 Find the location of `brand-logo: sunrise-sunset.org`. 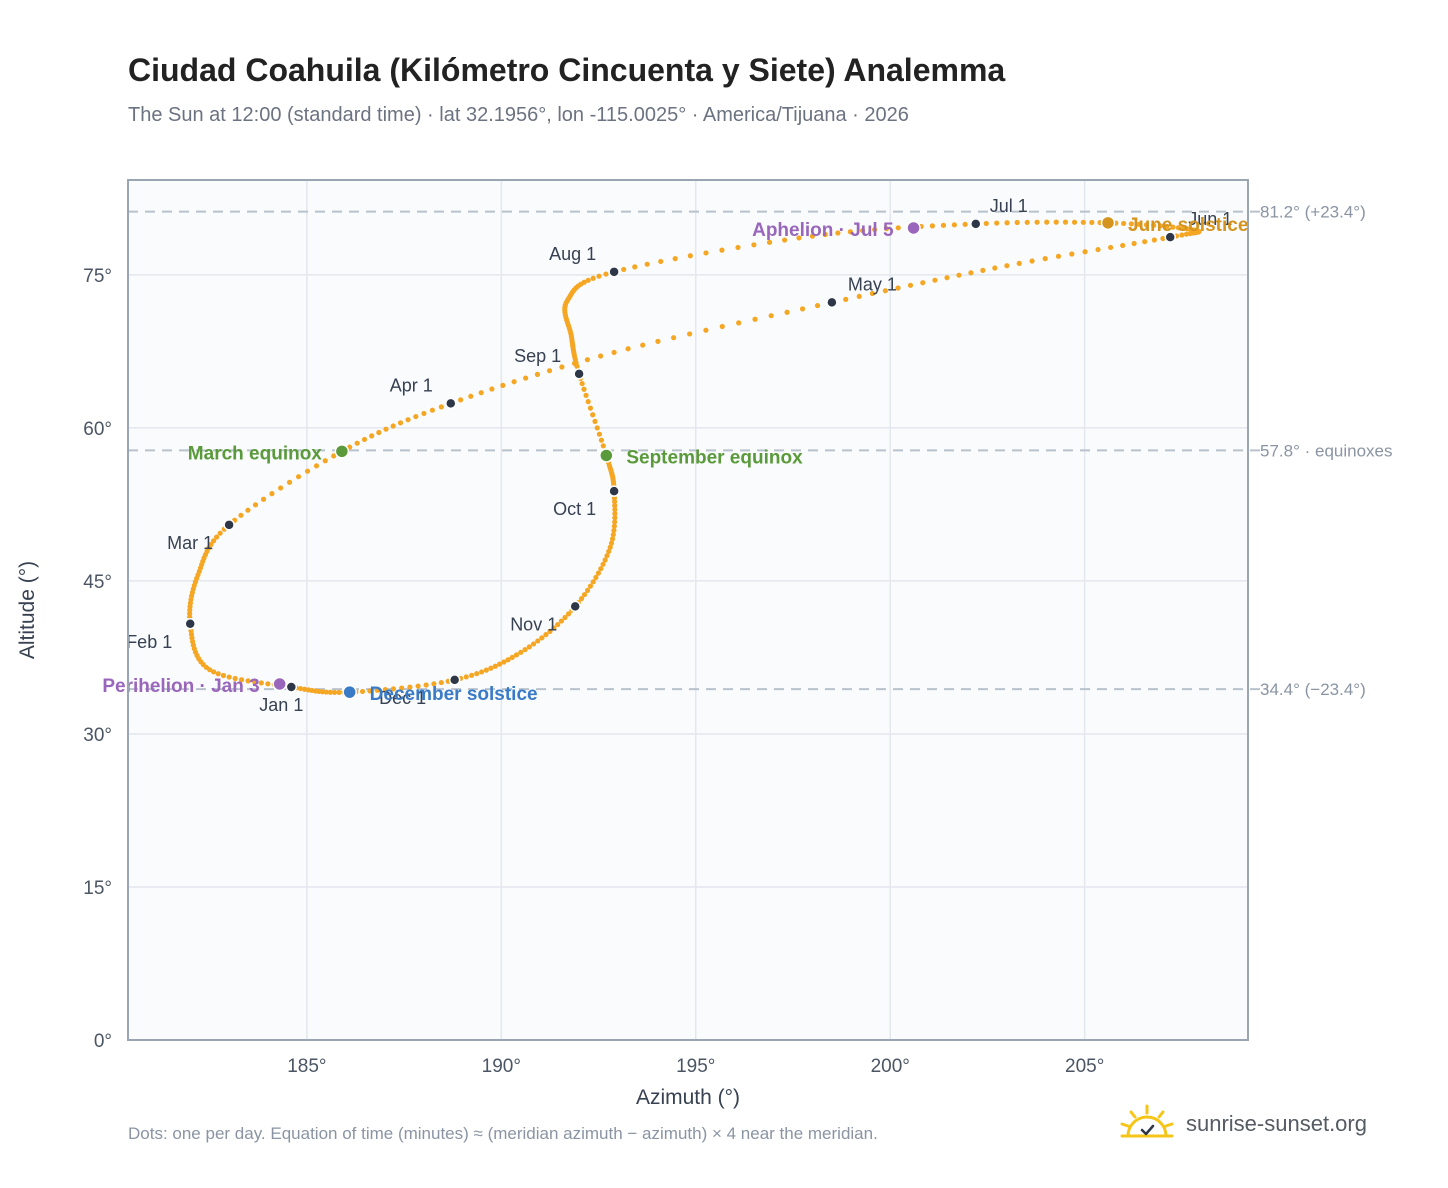

brand-logo: sunrise-sunset.org is located at coordinates (1243, 1124).